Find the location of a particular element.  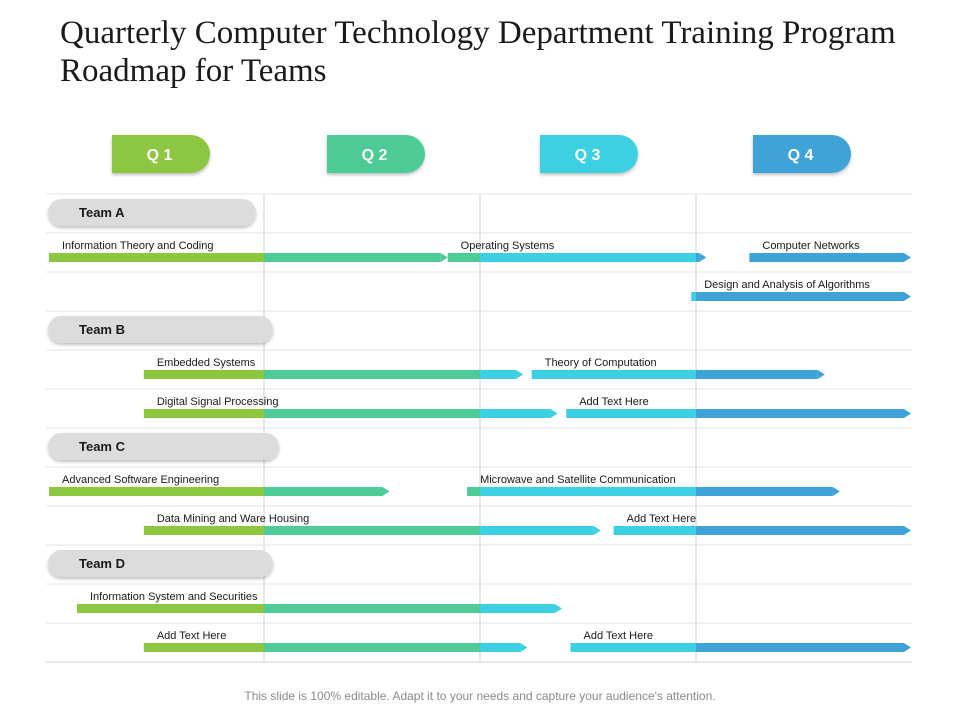

task-label: Information Theory and Coding is located at coordinates (137, 246).